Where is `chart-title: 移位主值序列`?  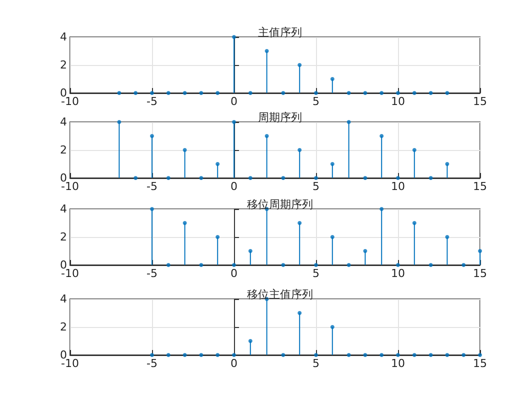 chart-title: 移位主值序列 is located at coordinates (280, 294).